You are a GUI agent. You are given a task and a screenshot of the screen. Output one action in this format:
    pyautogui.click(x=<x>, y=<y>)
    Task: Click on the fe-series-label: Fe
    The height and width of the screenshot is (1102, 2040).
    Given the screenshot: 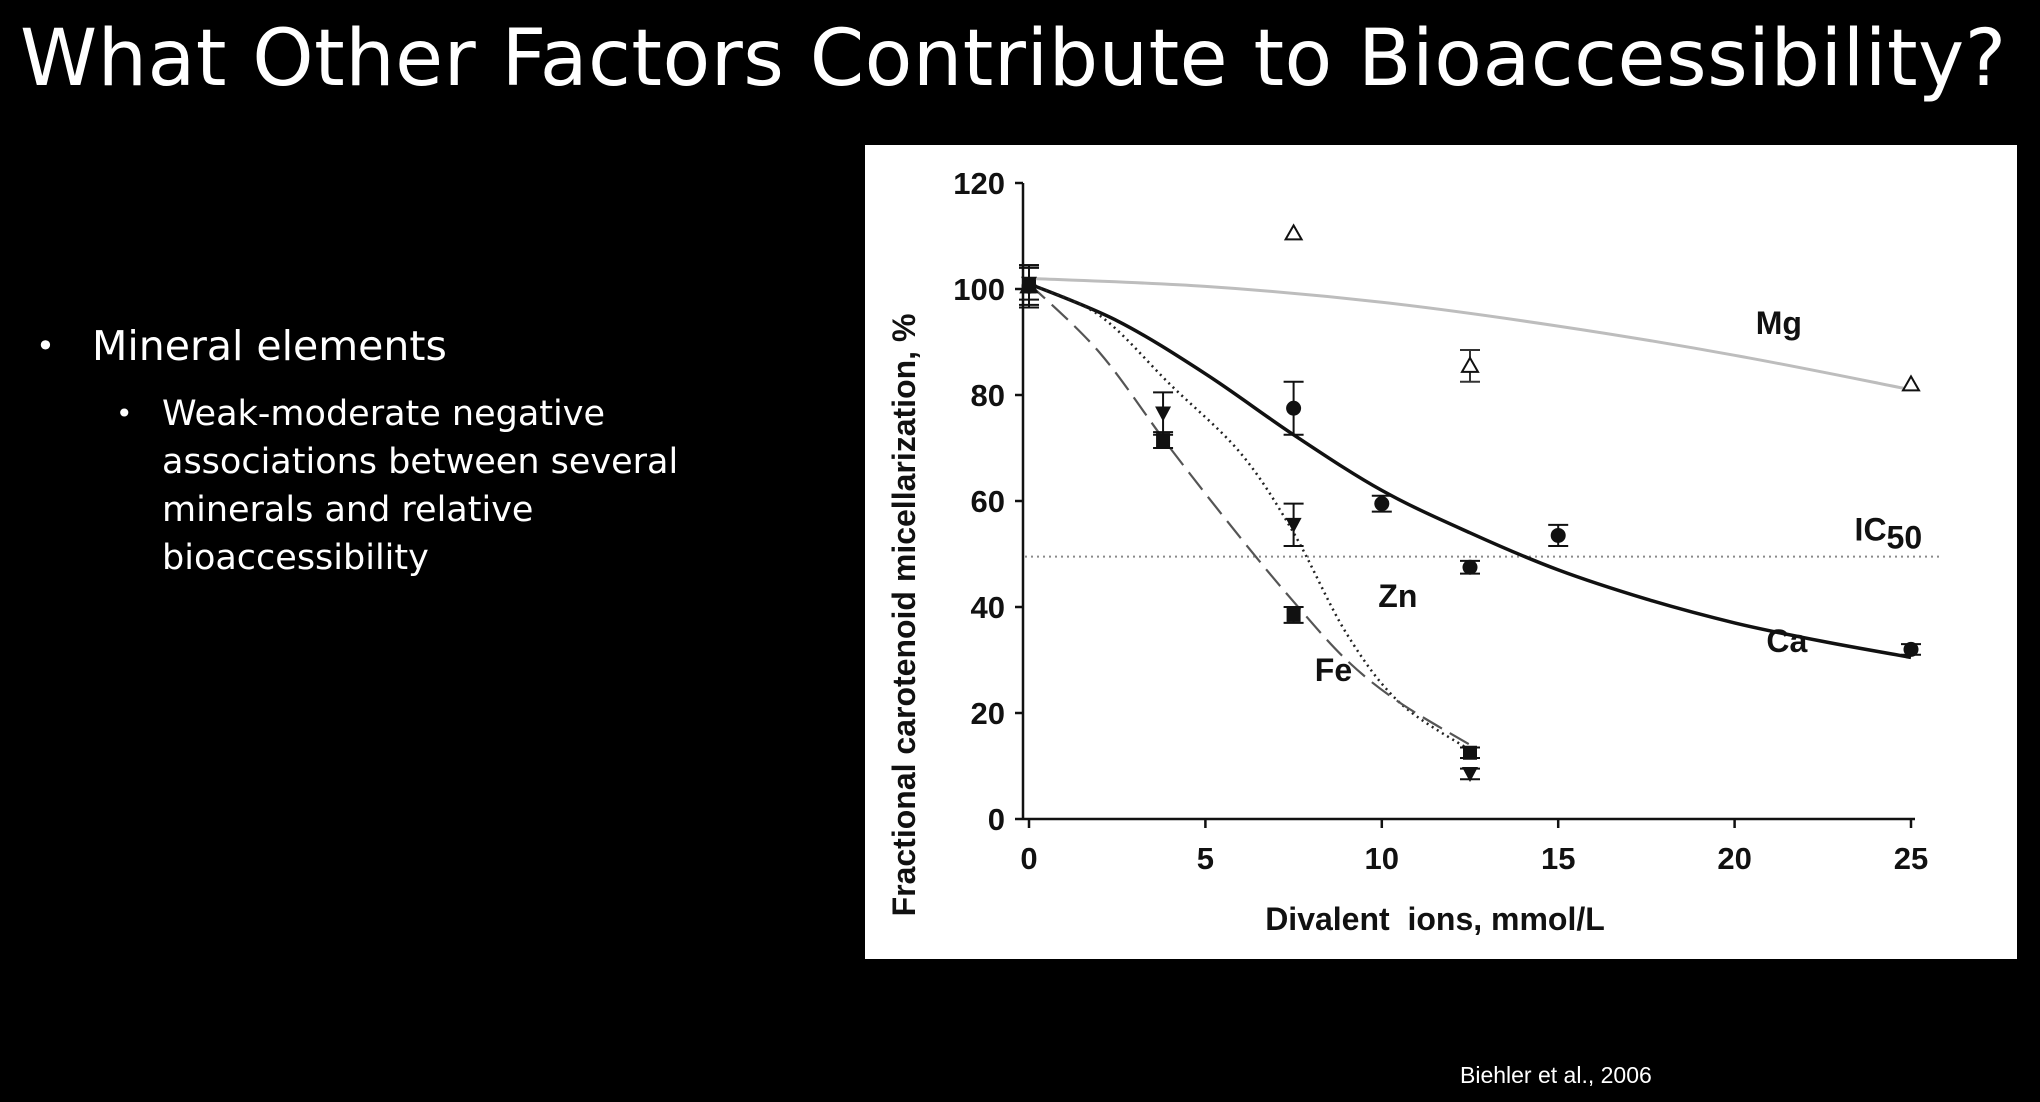 What is the action you would take?
    pyautogui.click(x=1333, y=670)
    